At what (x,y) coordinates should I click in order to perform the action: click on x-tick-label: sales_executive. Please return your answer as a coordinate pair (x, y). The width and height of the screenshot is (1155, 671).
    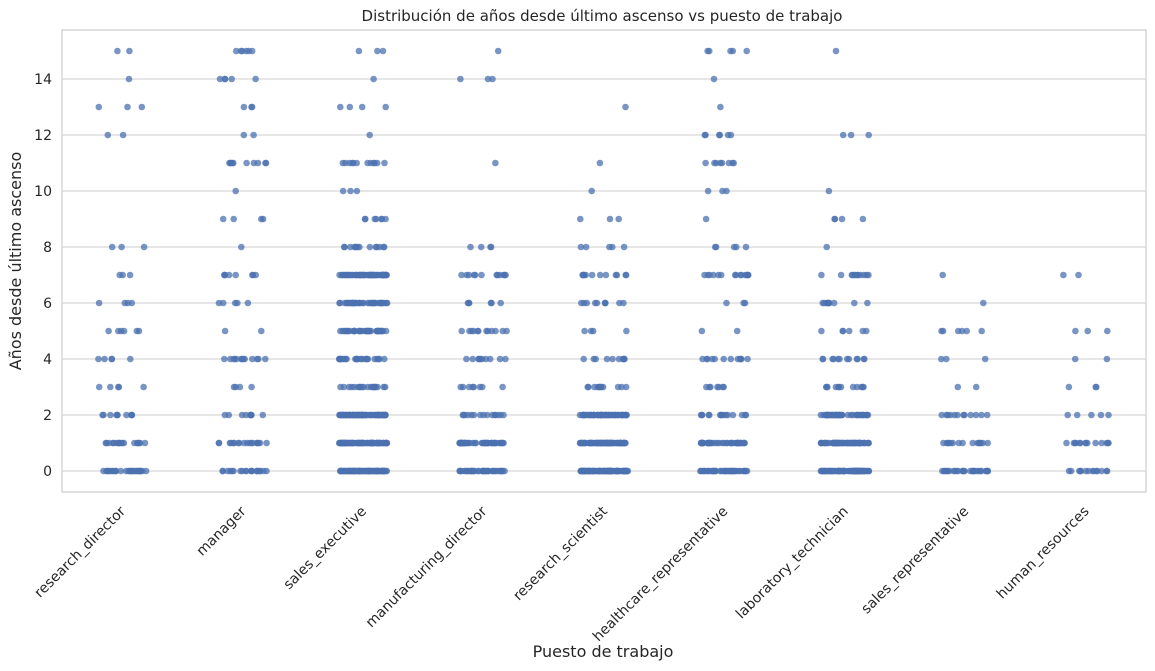
    Looking at the image, I should click on (325, 548).